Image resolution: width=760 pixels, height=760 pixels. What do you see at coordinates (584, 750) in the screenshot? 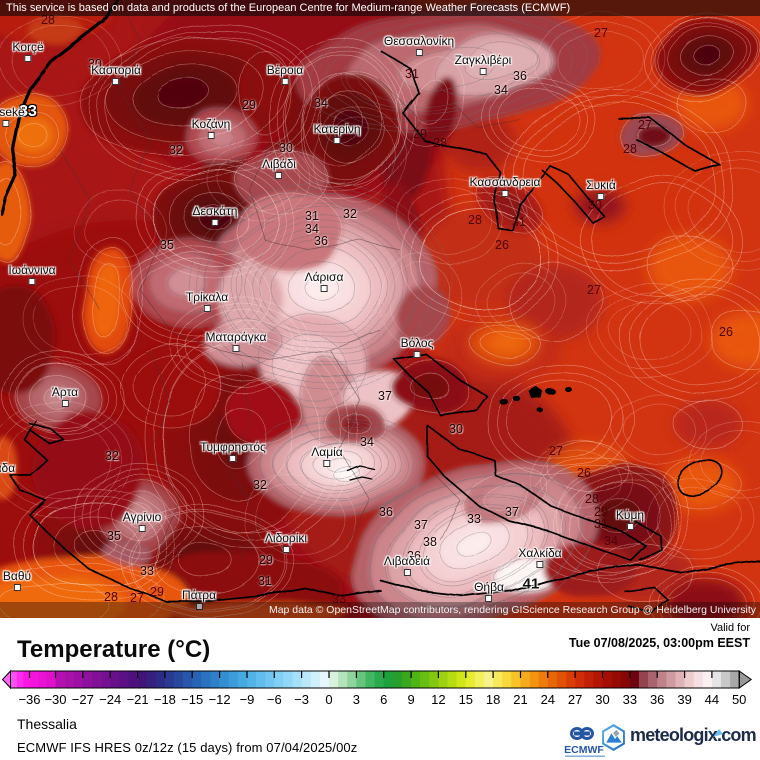
I see `svg-text: ECMWF` at bounding box center [584, 750].